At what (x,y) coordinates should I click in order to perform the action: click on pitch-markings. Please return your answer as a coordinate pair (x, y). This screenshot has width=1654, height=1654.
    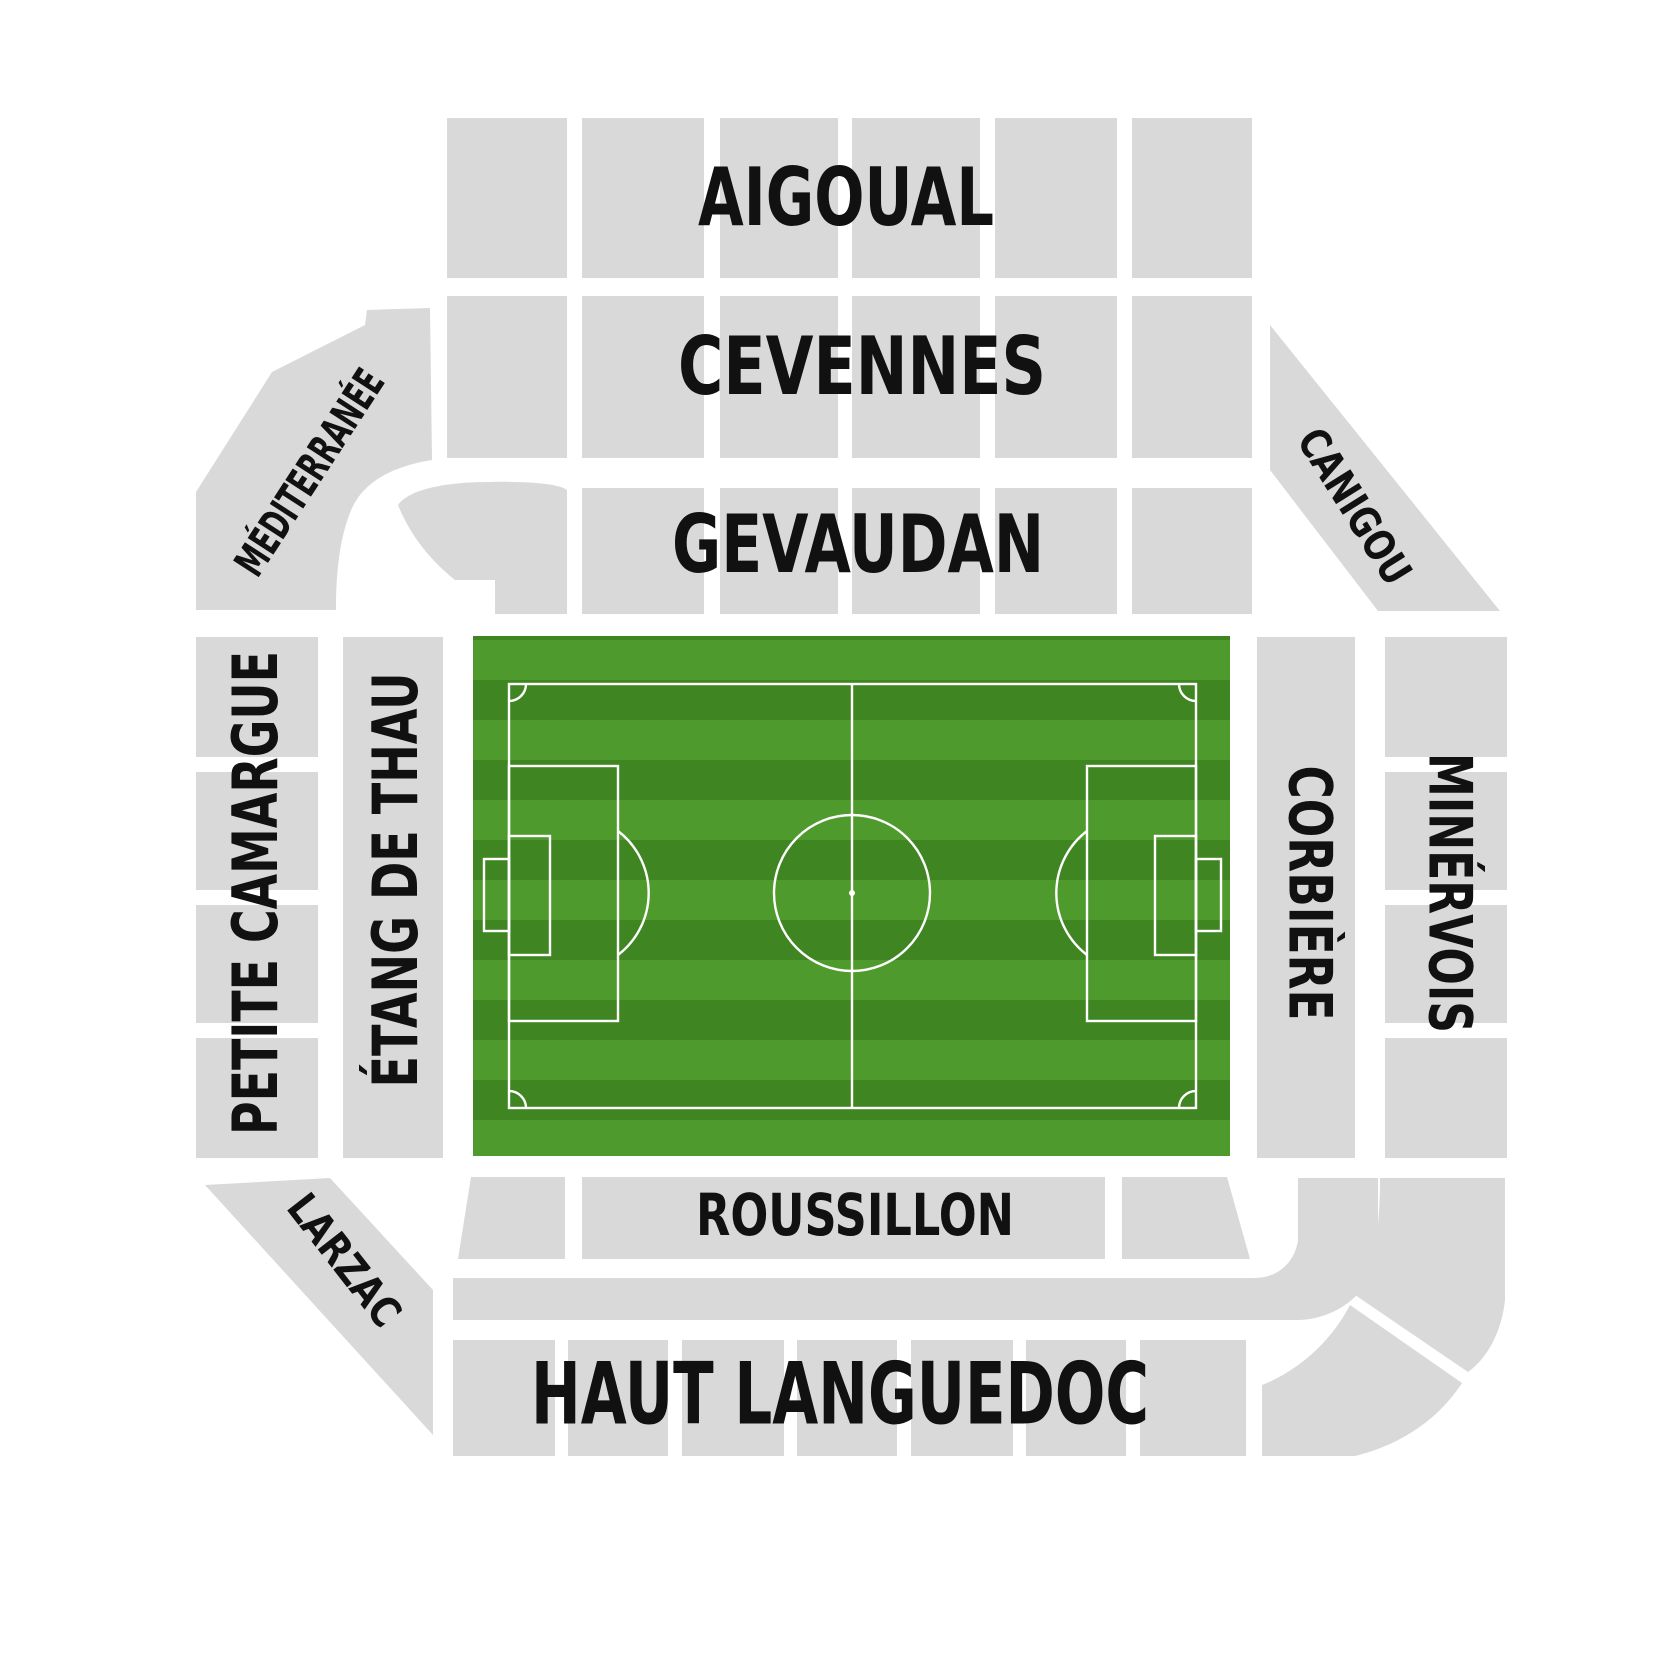
    Looking at the image, I should click on (852, 896).